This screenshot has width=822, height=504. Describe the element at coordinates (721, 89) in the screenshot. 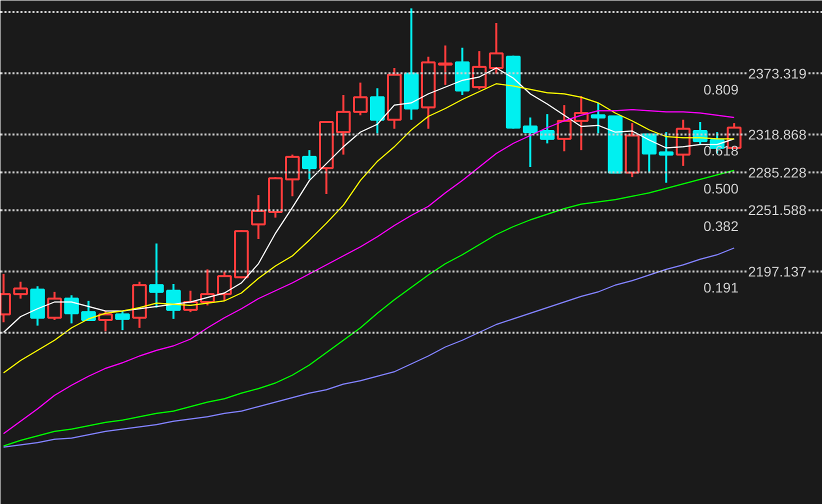

I see `annotation: 0.809` at that location.